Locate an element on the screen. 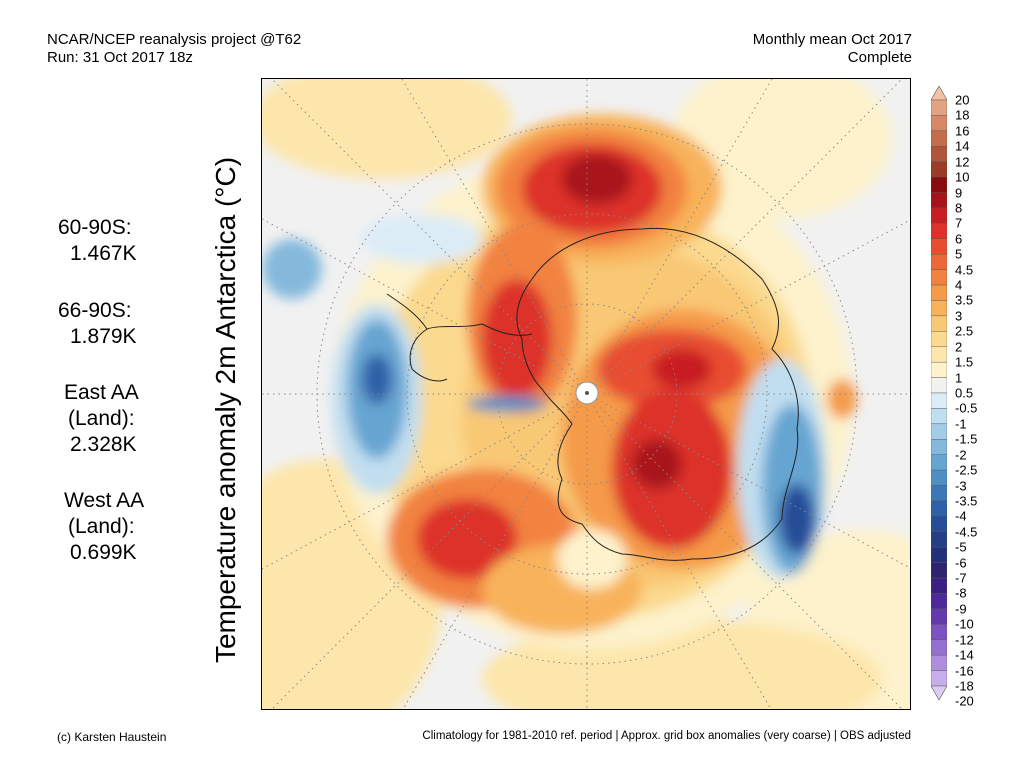  colorbar-label: 2.5 is located at coordinates (964, 331).